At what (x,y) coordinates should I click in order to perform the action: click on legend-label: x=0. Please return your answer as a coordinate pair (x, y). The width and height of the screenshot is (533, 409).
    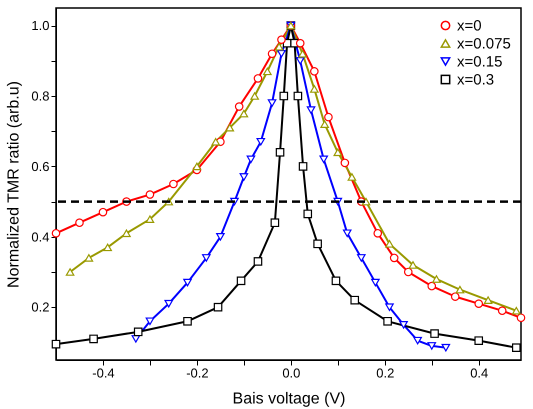
    Looking at the image, I should click on (469, 26).